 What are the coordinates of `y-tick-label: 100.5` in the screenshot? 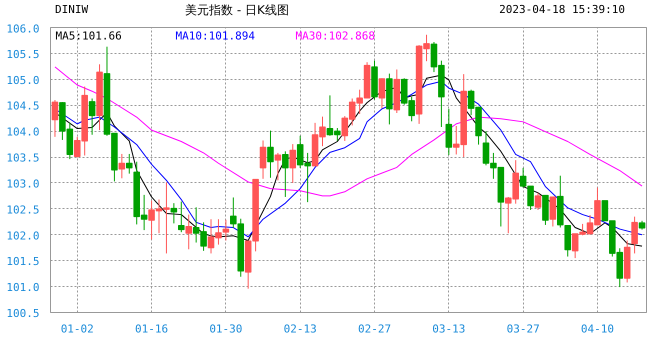 It's located at (23, 313).